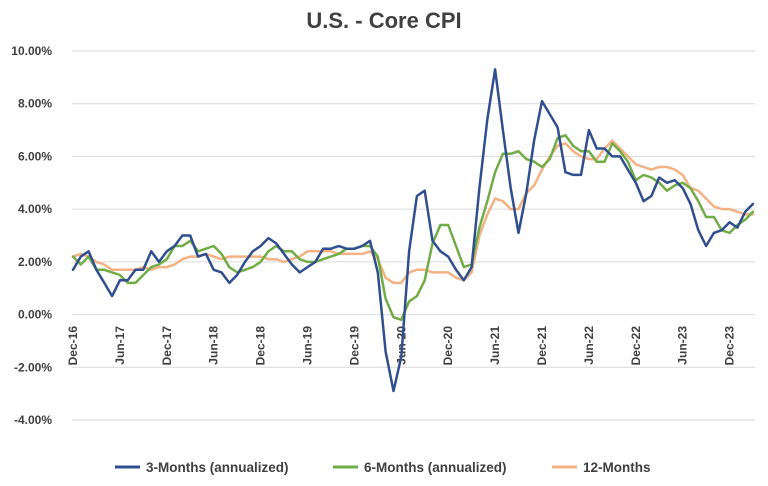 This screenshot has width=768, height=486. I want to click on x-tick-label: Jun-23, so click(683, 345).